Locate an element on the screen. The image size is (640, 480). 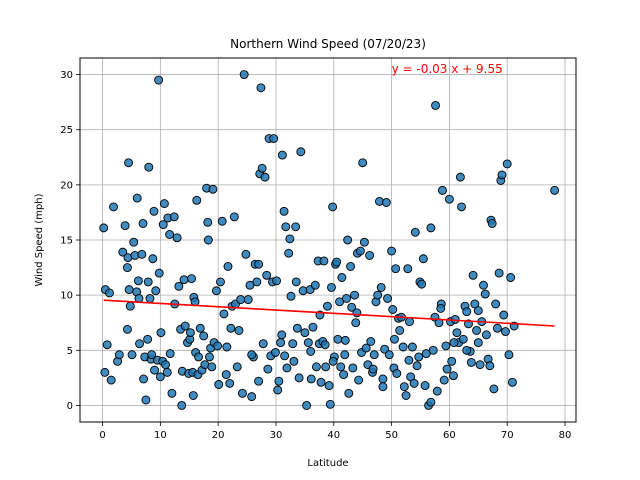
x-tick-label: 60 is located at coordinates (449, 435).